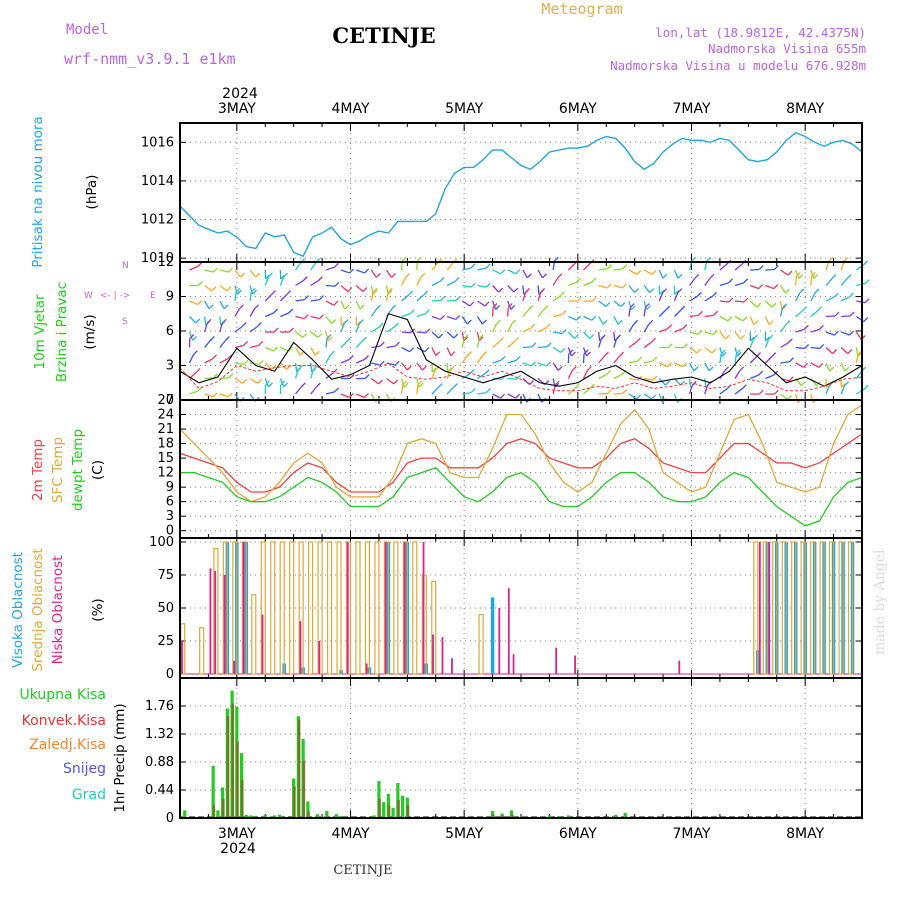  I want to click on temp-ylabel-sfc: SFC Temp, so click(58, 470).